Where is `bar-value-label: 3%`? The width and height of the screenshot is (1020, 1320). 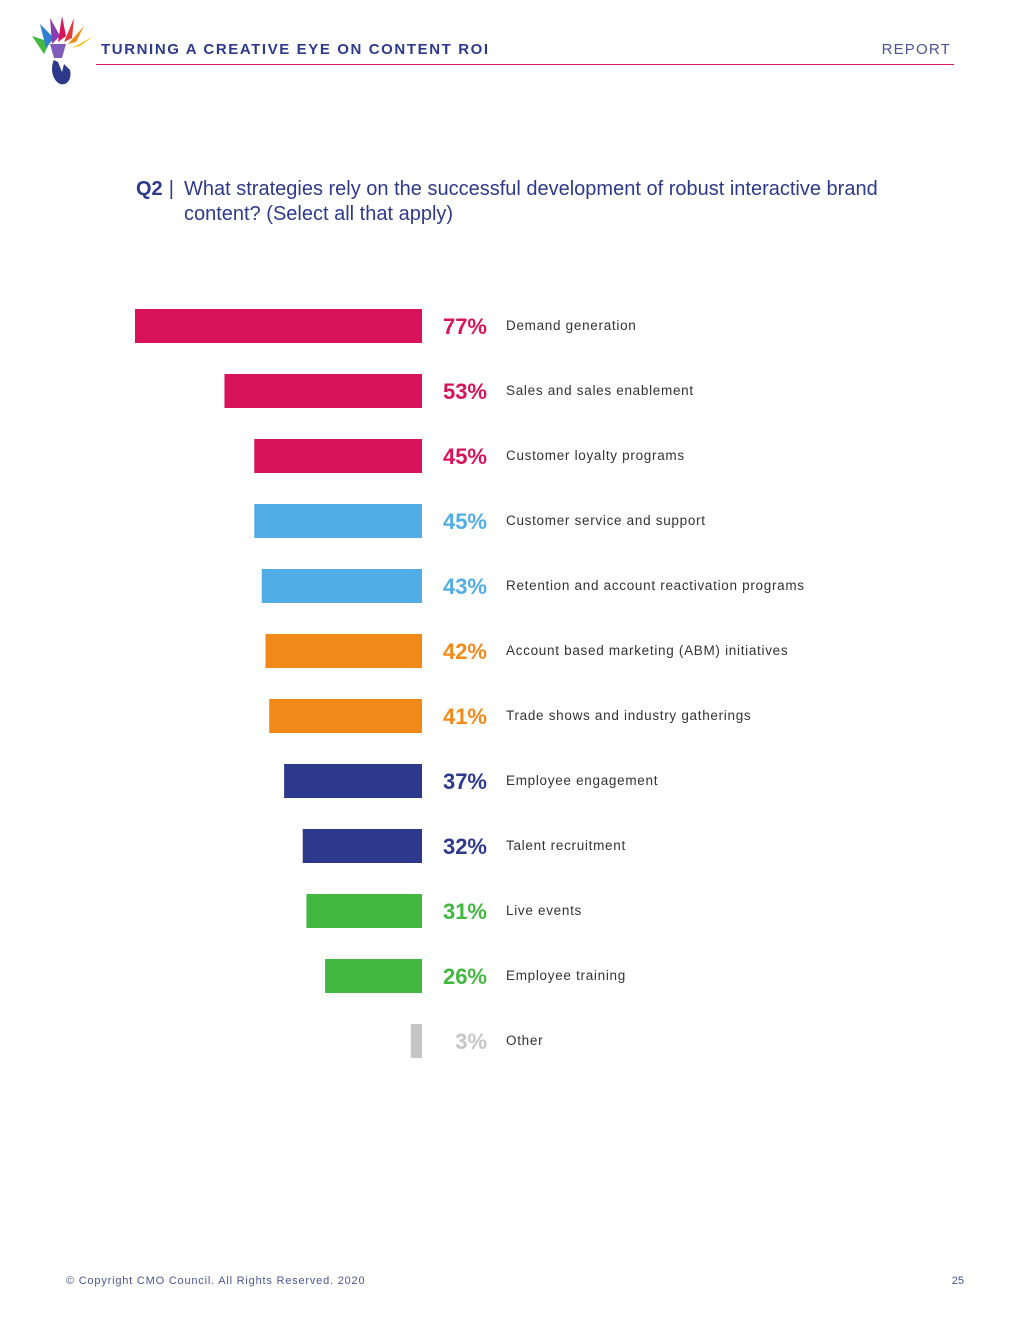 bar-value-label: 3% is located at coordinates (471, 1041).